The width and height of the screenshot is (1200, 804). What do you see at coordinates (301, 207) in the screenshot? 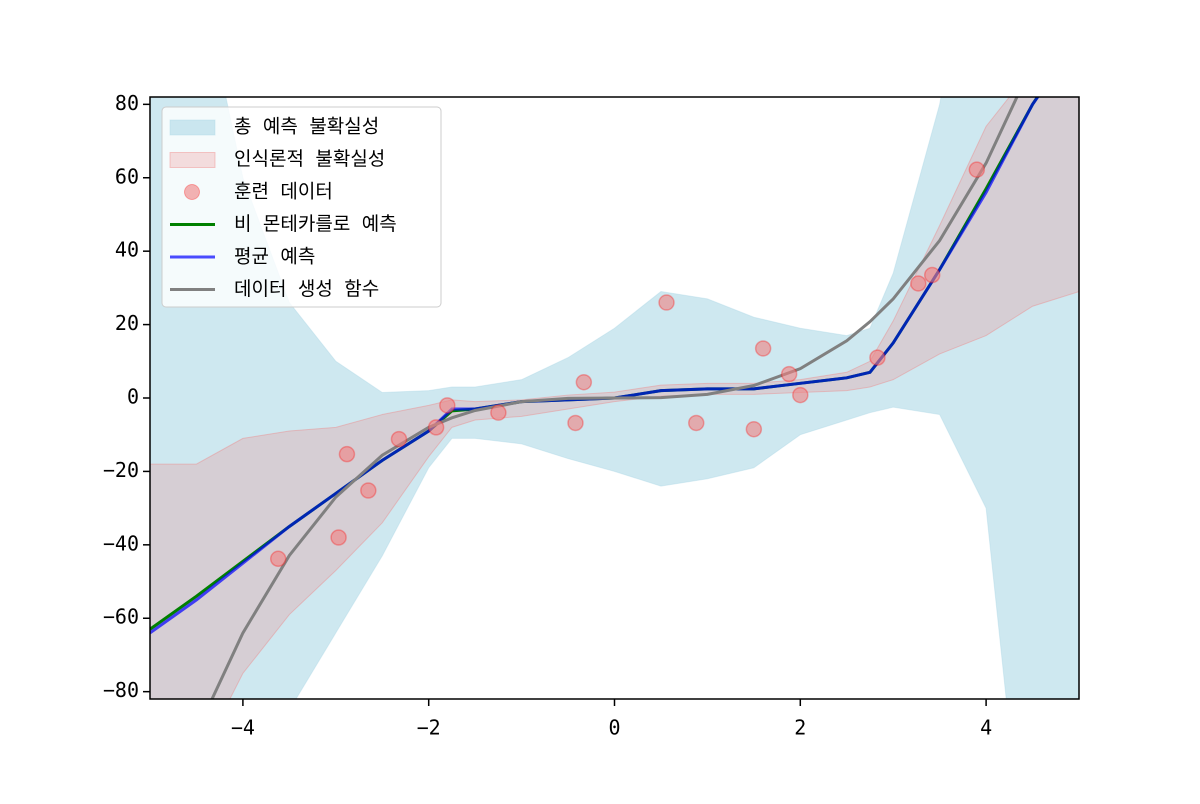
I see `legend-frame` at bounding box center [301, 207].